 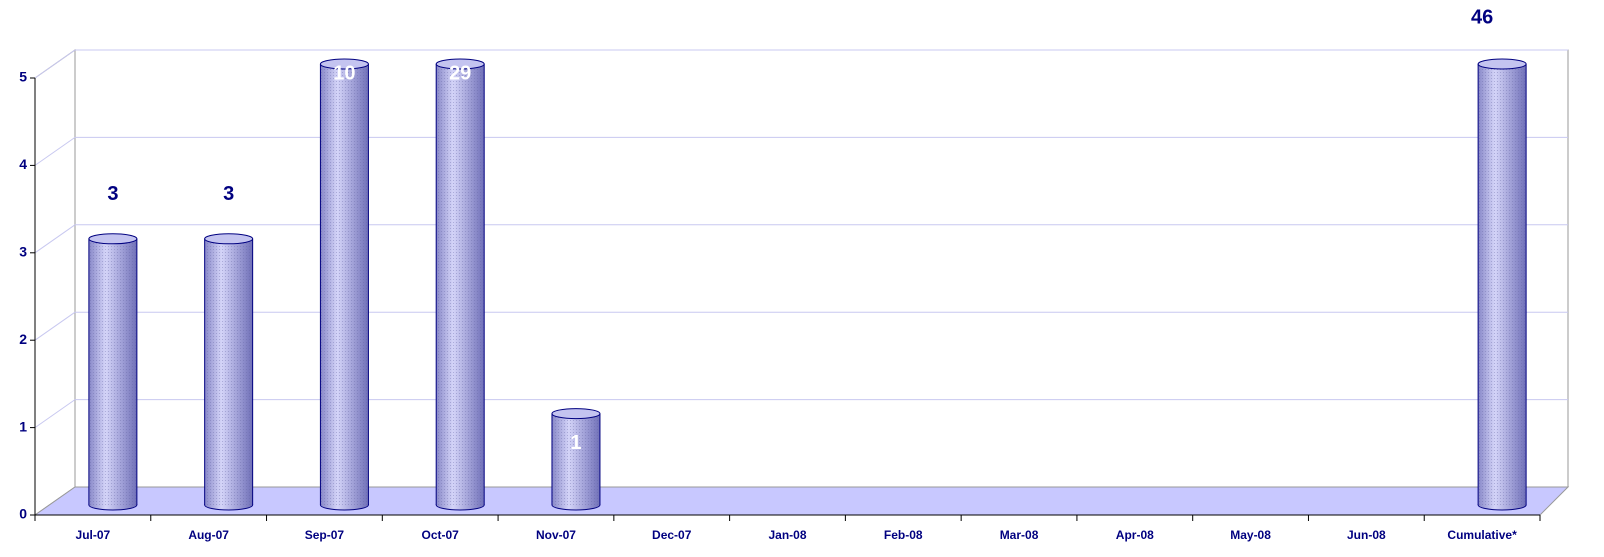 What do you see at coordinates (208, 535) in the screenshot?
I see `x-tick-label: Aug-07` at bounding box center [208, 535].